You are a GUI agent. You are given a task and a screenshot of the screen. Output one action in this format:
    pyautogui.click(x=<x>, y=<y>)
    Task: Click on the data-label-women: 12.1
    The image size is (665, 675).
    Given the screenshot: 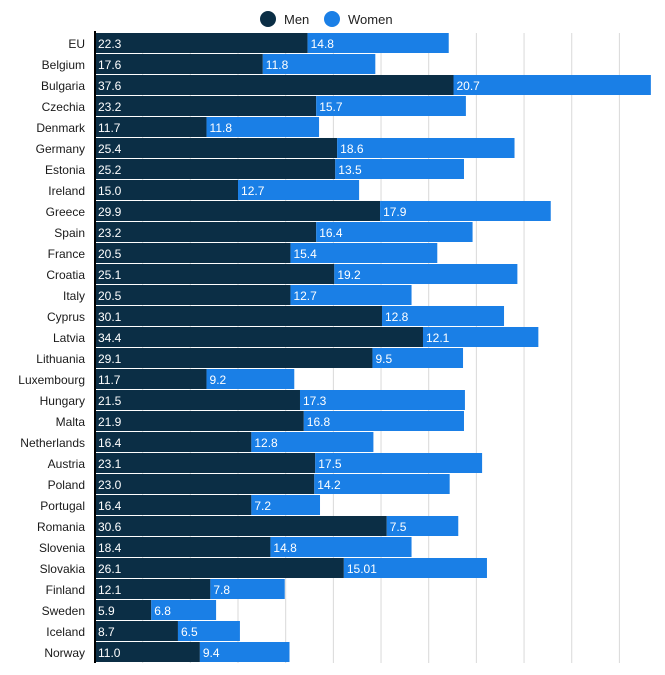 What is the action you would take?
    pyautogui.click(x=438, y=338)
    